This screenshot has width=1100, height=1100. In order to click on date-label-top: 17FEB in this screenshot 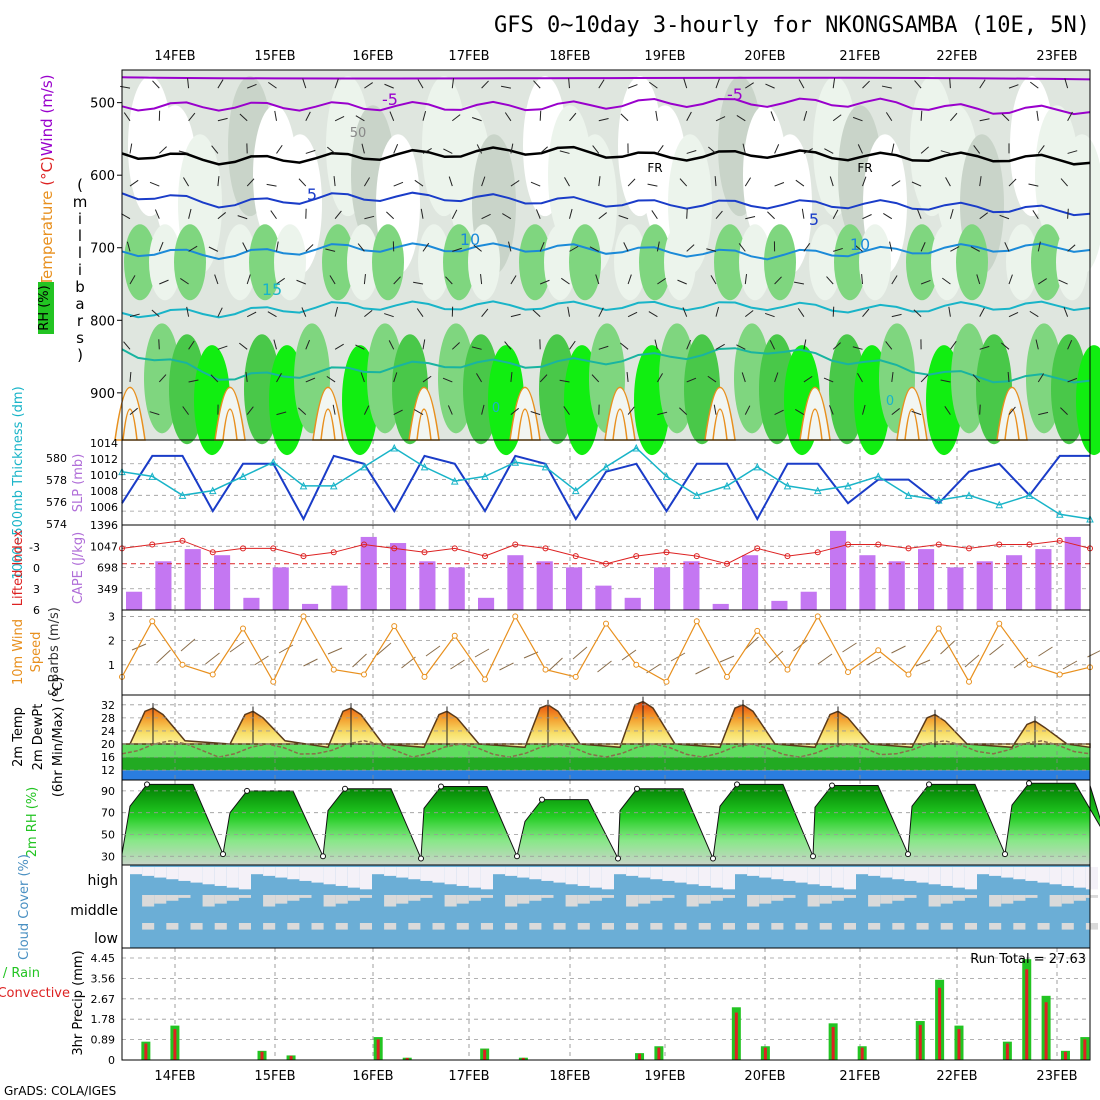, I will do `click(468, 56)`.